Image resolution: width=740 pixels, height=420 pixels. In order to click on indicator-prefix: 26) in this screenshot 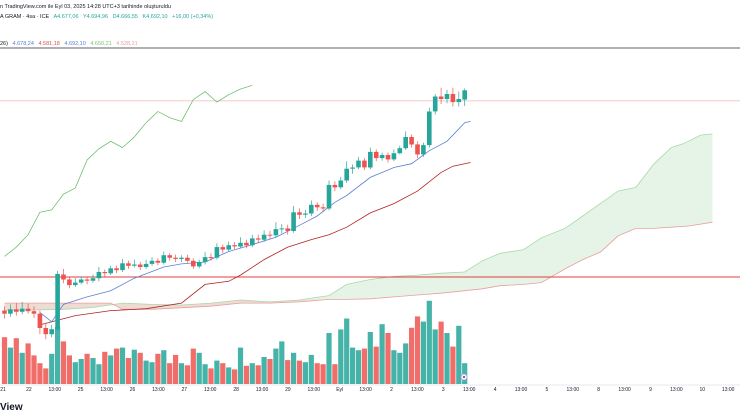, I will do `click(4, 44)`.